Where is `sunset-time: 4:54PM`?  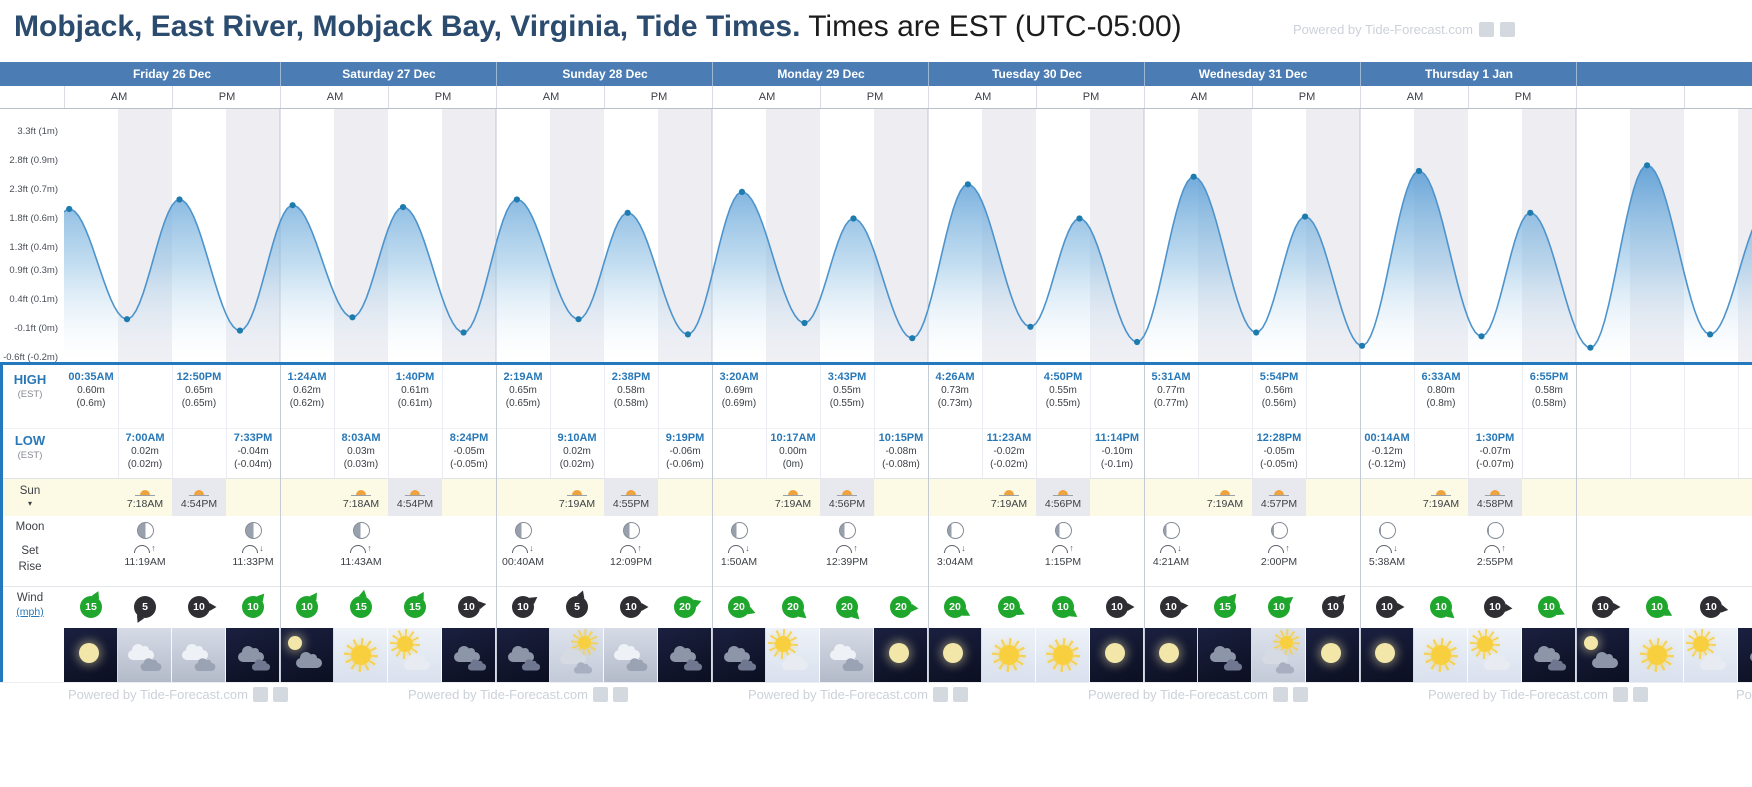 sunset-time: 4:54PM is located at coordinates (415, 503).